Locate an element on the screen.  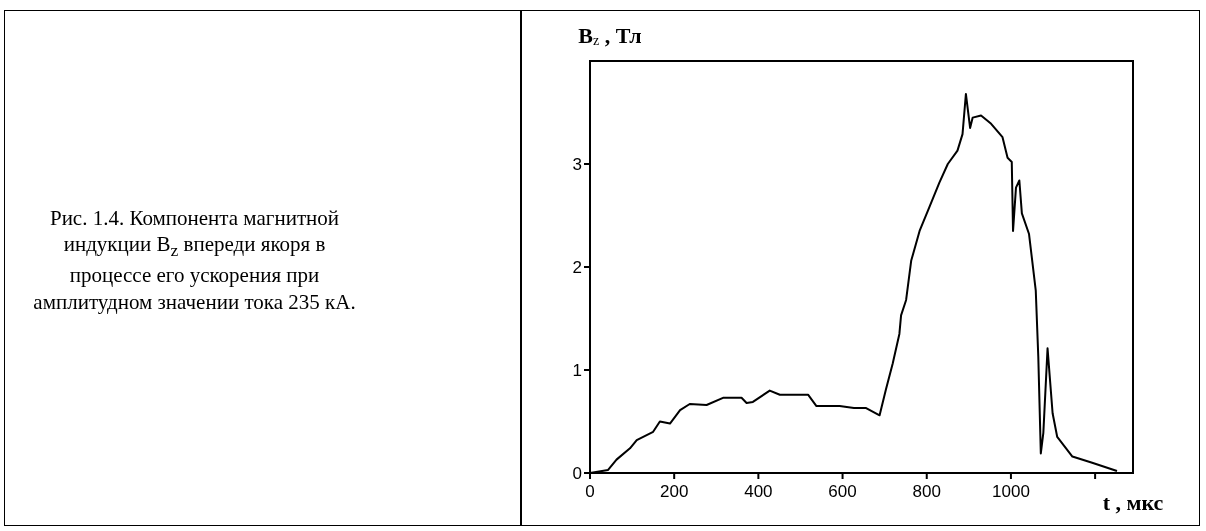
x-tick-label: 600 is located at coordinates (842, 491).